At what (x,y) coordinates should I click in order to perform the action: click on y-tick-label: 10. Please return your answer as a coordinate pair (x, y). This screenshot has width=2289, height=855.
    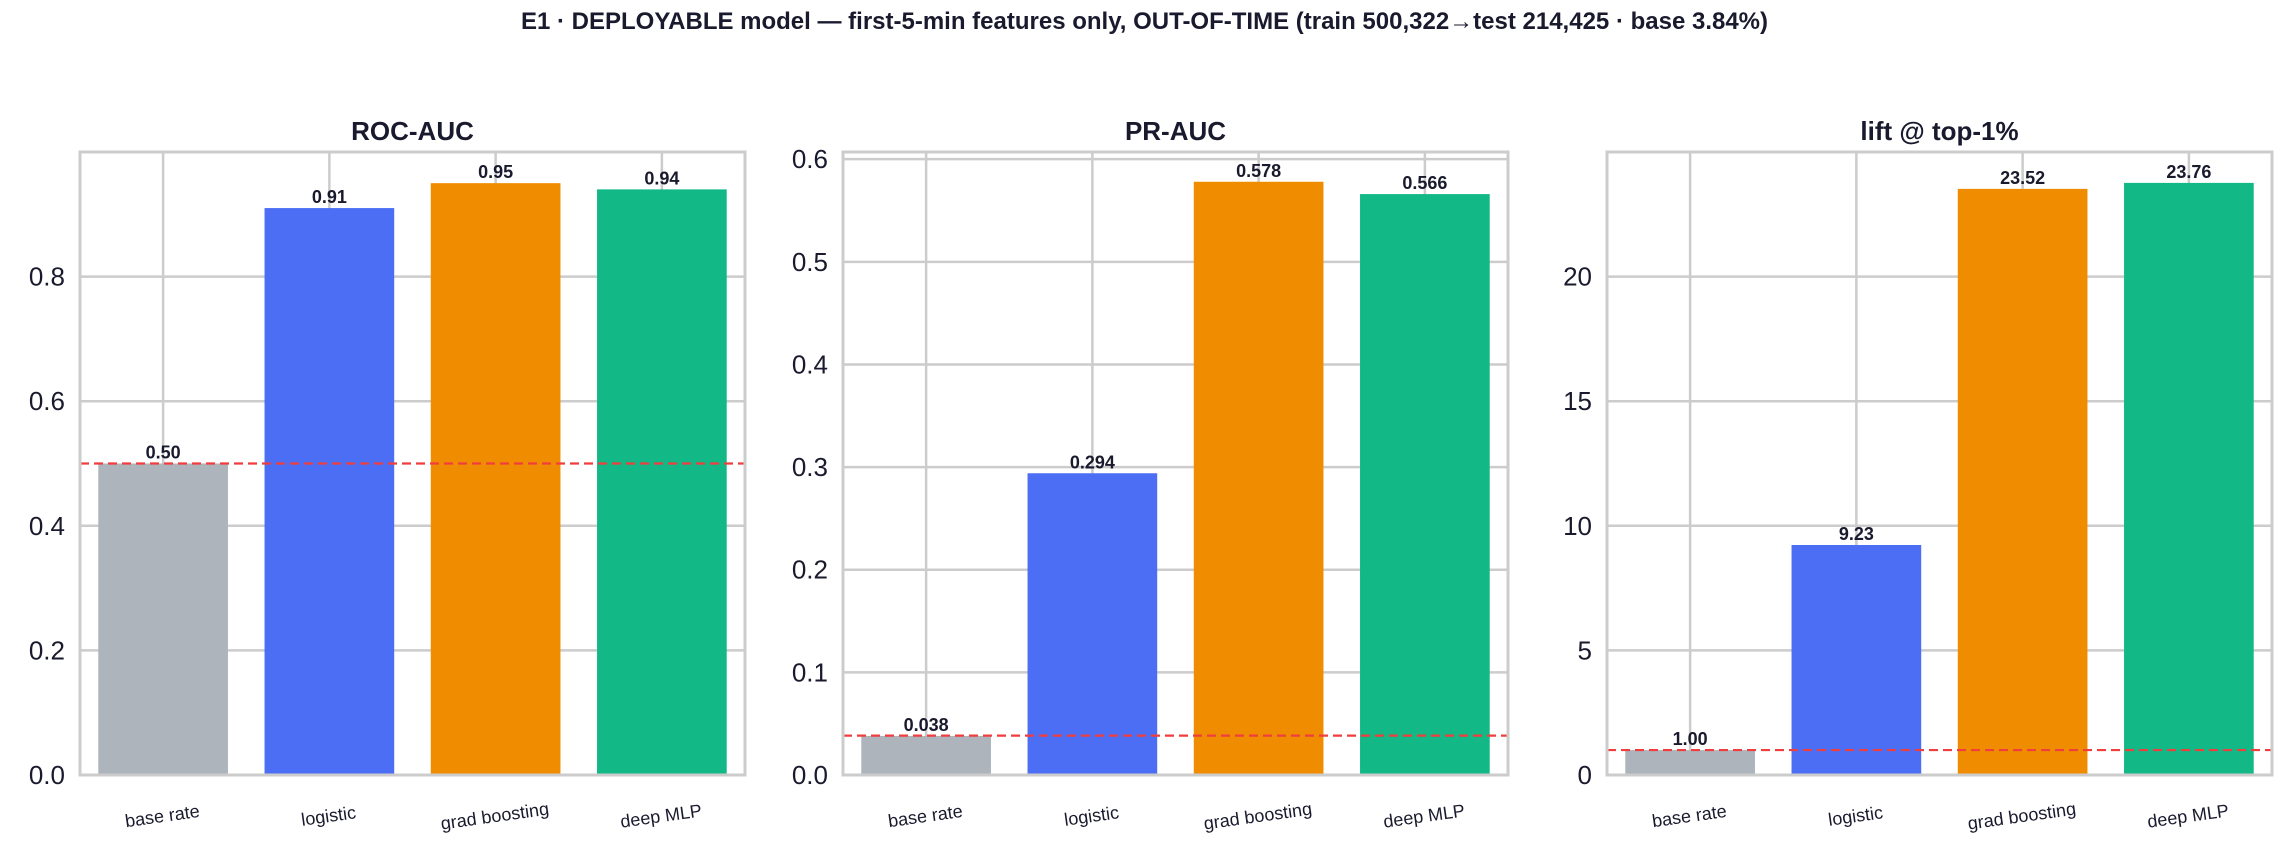
    Looking at the image, I should click on (1577, 526).